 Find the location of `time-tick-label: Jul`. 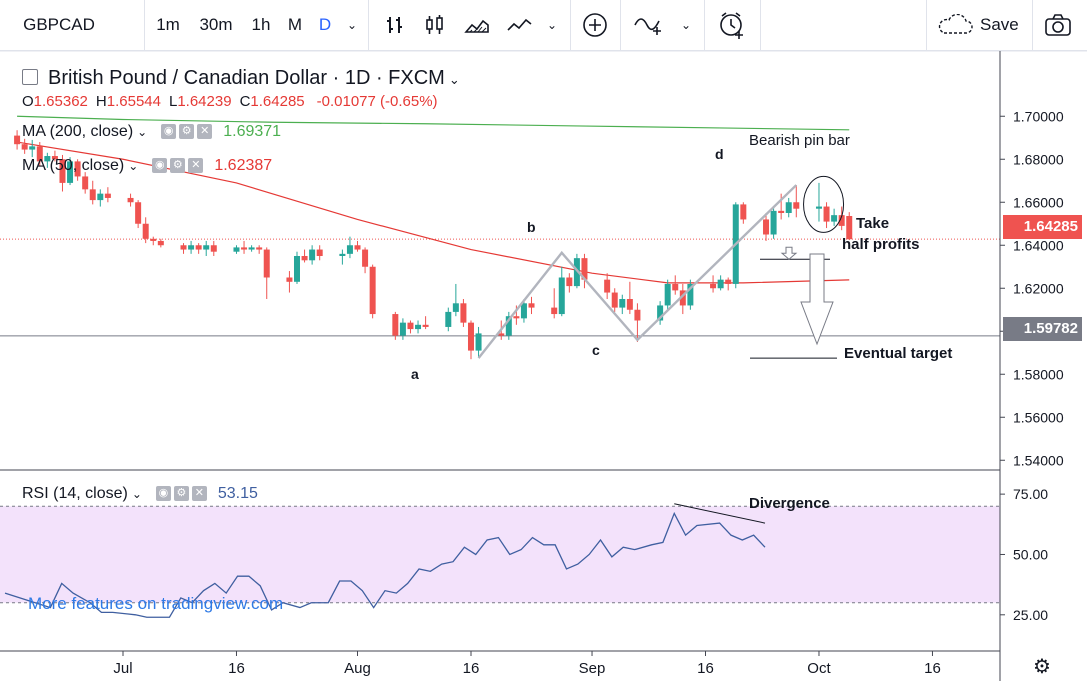

time-tick-label: Jul is located at coordinates (122, 668).